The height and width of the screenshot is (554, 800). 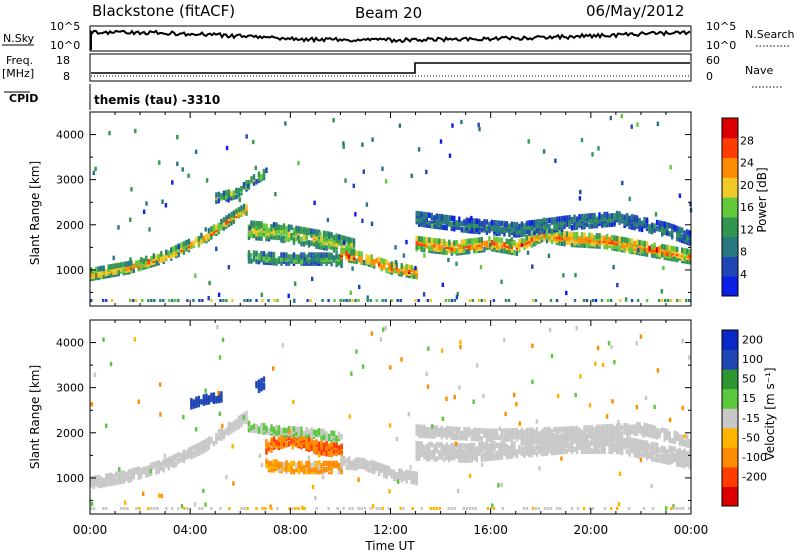 What do you see at coordinates (635, 11) in the screenshot?
I see `date-title: 06/May/2012` at bounding box center [635, 11].